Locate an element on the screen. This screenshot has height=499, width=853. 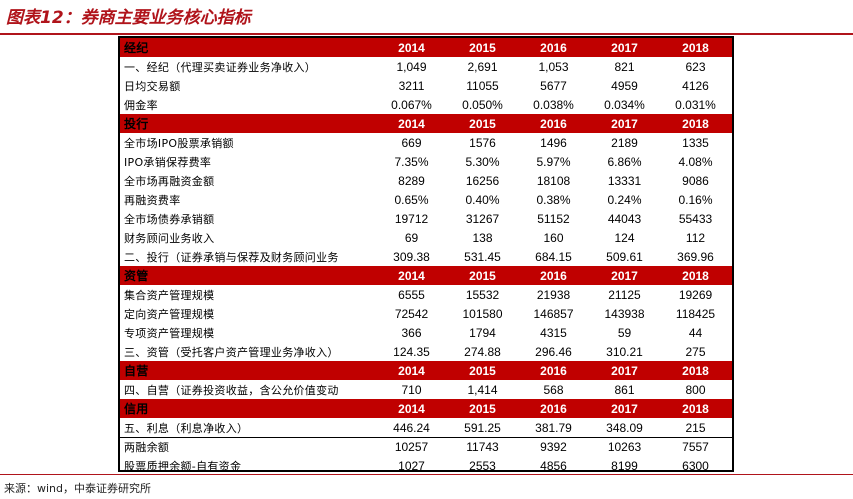
value-cell: 369.96 is located at coordinates (695, 256).